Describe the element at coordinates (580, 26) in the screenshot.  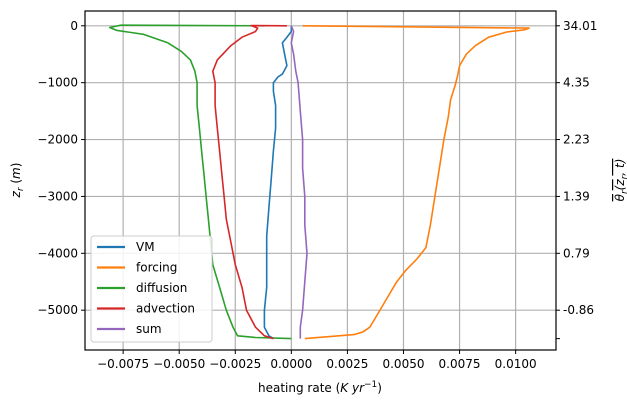
I see `y-right-tick-label: 34.01` at that location.